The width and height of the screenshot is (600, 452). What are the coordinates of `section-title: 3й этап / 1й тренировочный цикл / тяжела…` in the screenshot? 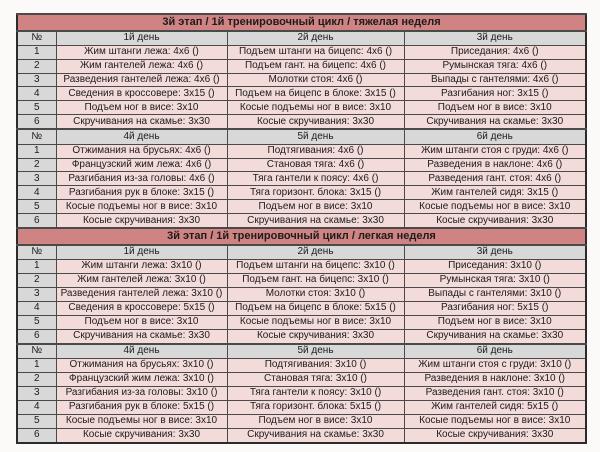 It's located at (301, 22).